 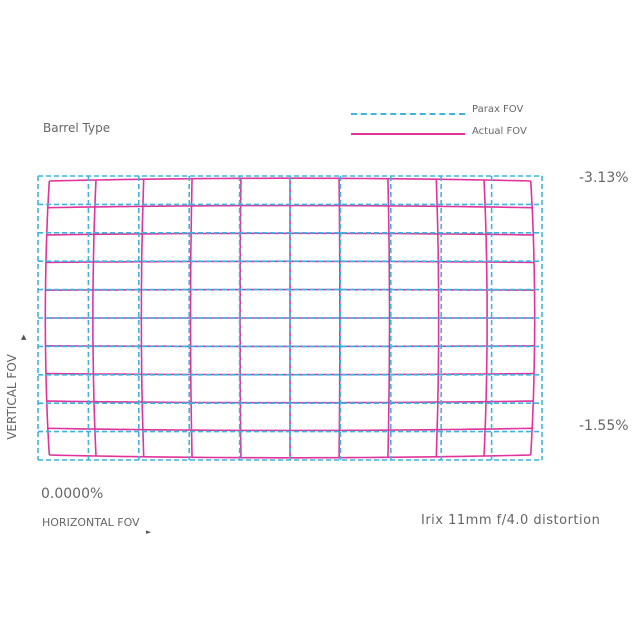 I want to click on corner-distortion-label: -3.13%, so click(x=604, y=178).